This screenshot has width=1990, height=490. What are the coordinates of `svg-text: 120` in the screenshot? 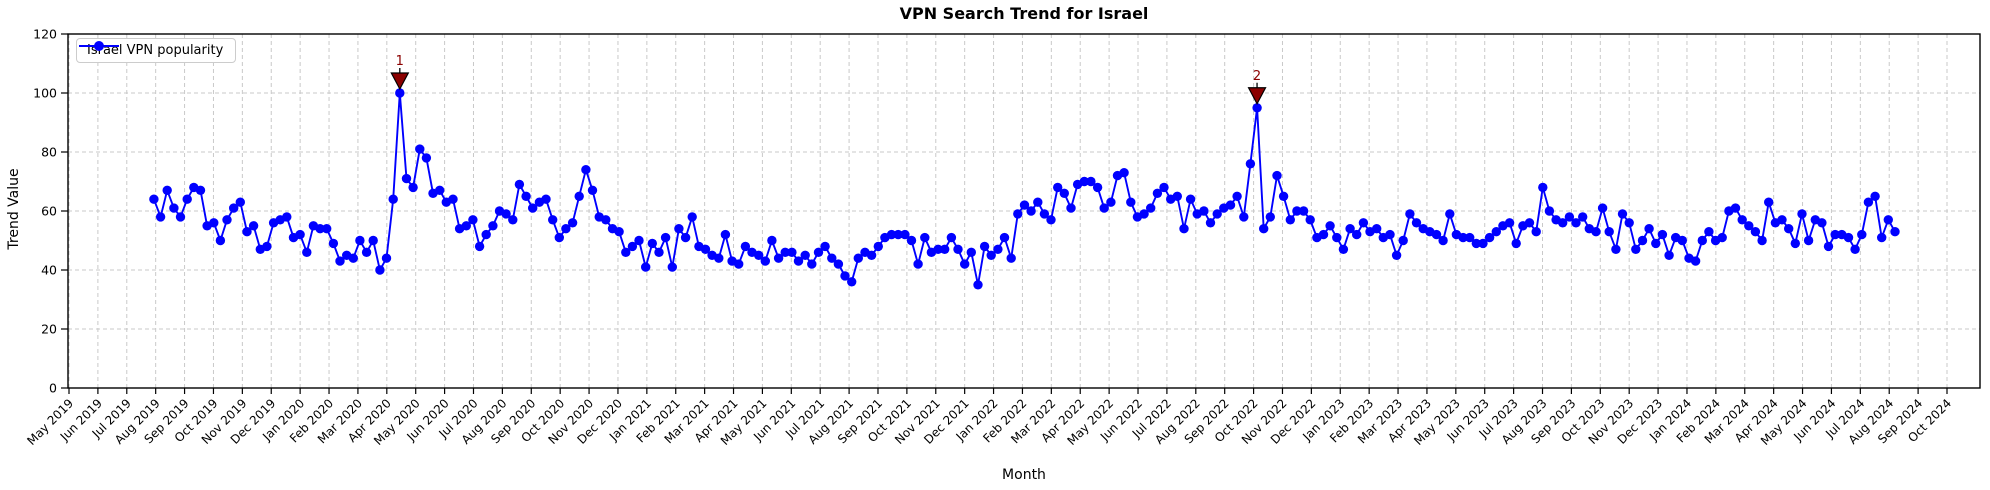 It's located at (45, 34).